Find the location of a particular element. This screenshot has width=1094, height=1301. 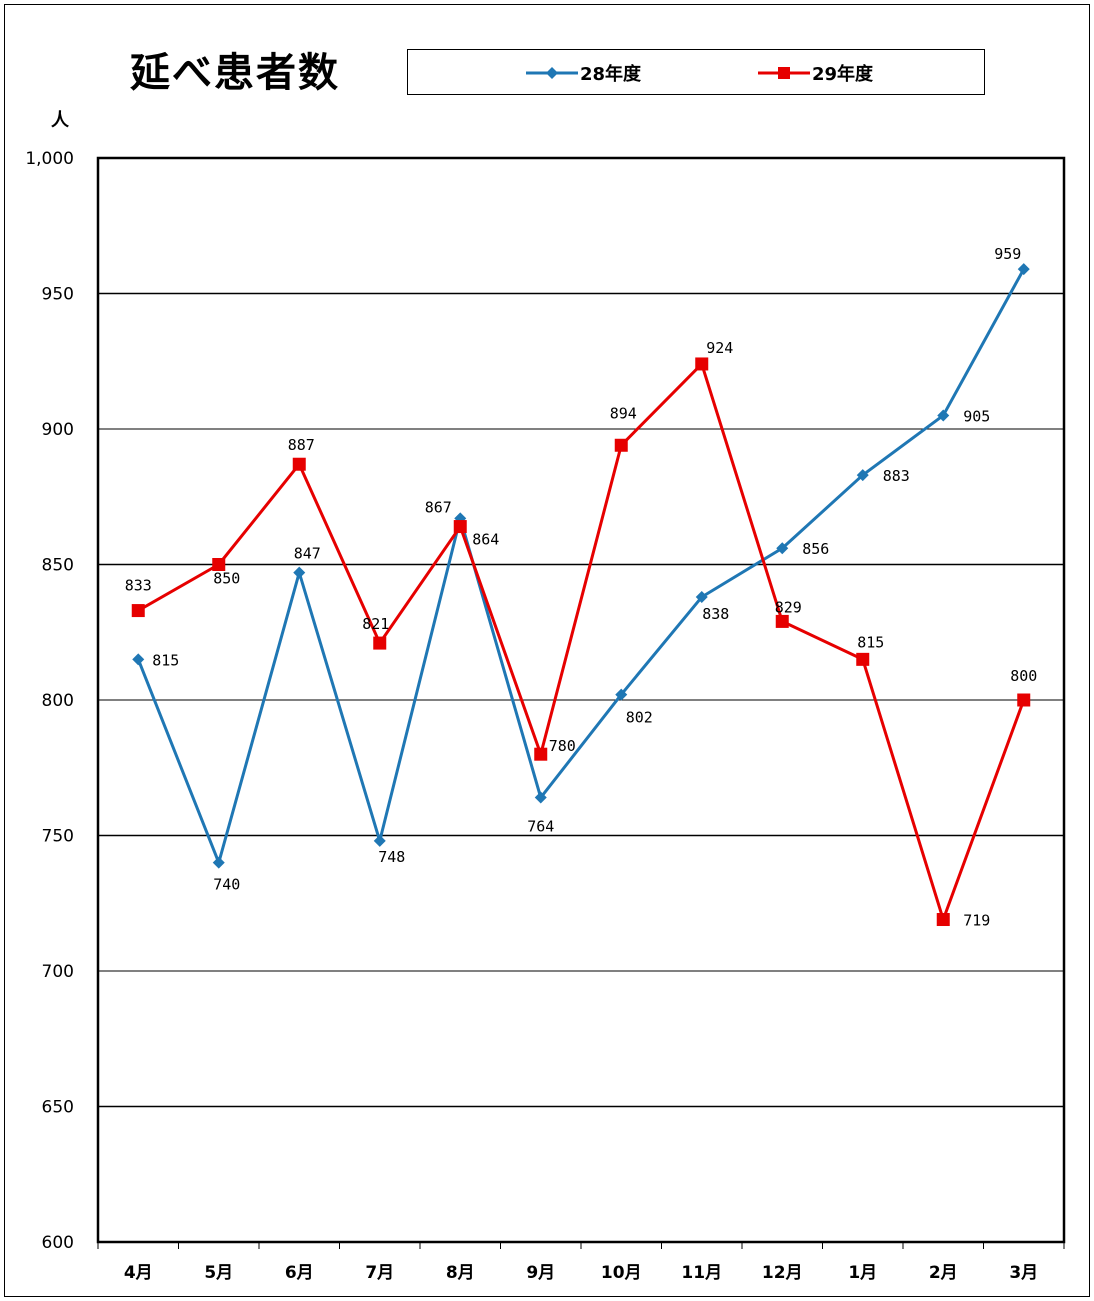

legend: 28年度 29年度 is located at coordinates (696, 72).